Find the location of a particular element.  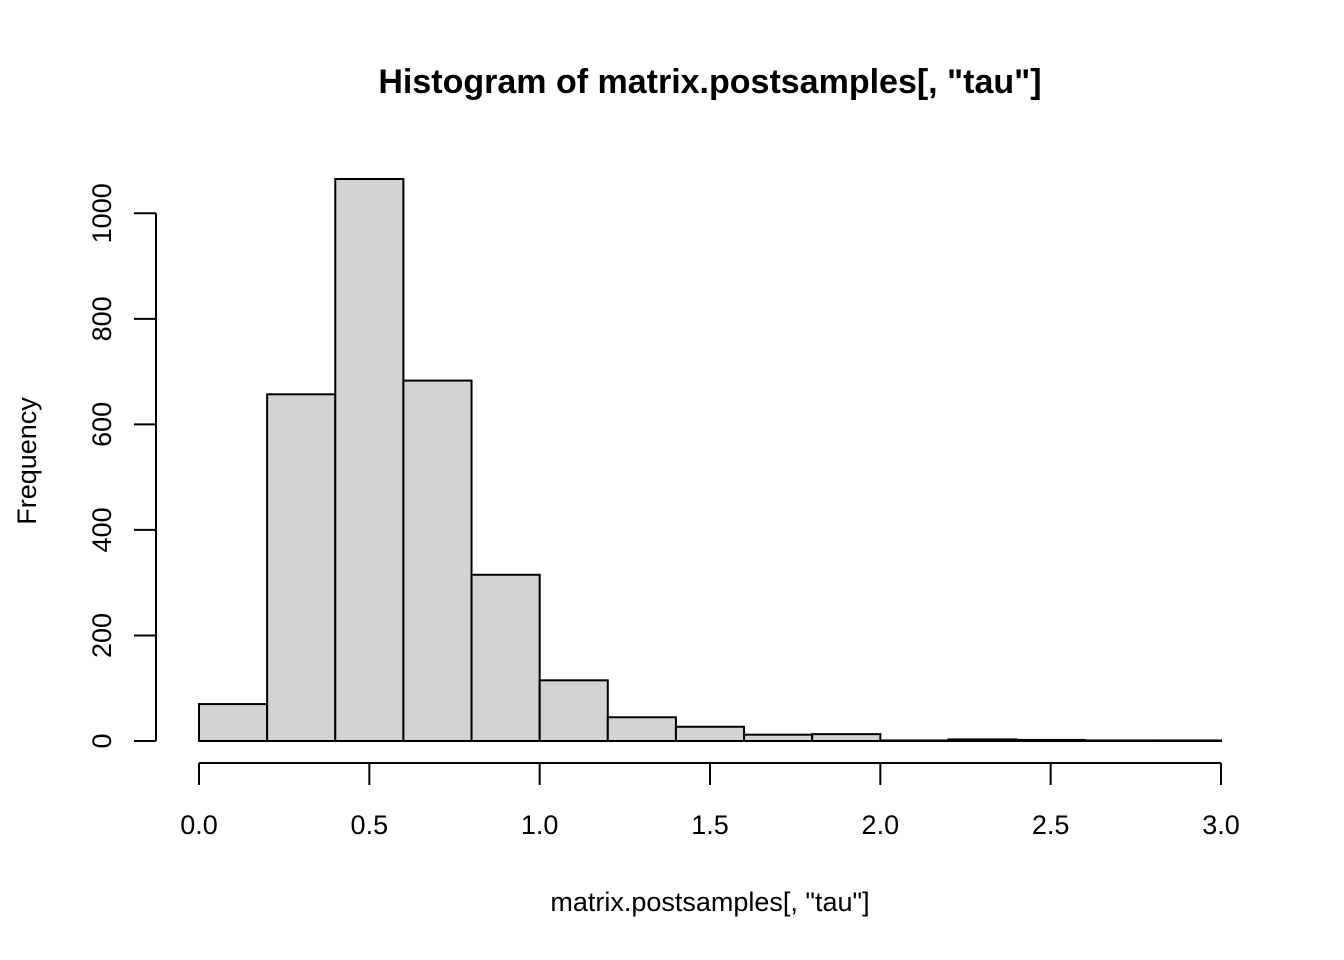

y-tick-label: 200 is located at coordinates (102, 635).